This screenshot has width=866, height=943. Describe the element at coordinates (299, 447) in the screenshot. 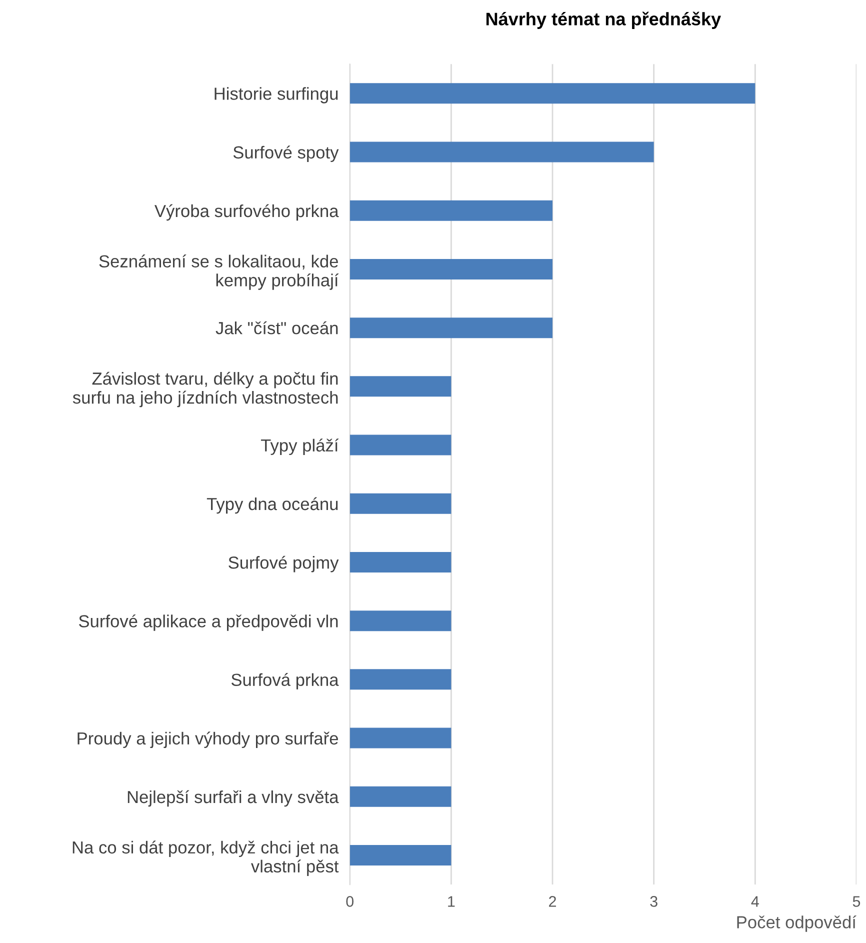

I see `y-tick-label: Typy pláží` at that location.